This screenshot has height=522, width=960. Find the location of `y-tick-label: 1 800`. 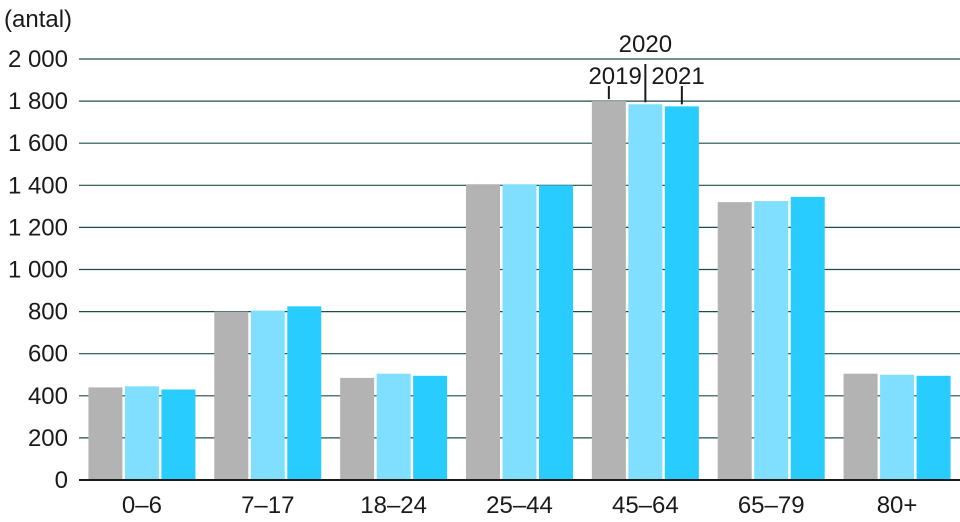

y-tick-label: 1 800 is located at coordinates (38, 101).